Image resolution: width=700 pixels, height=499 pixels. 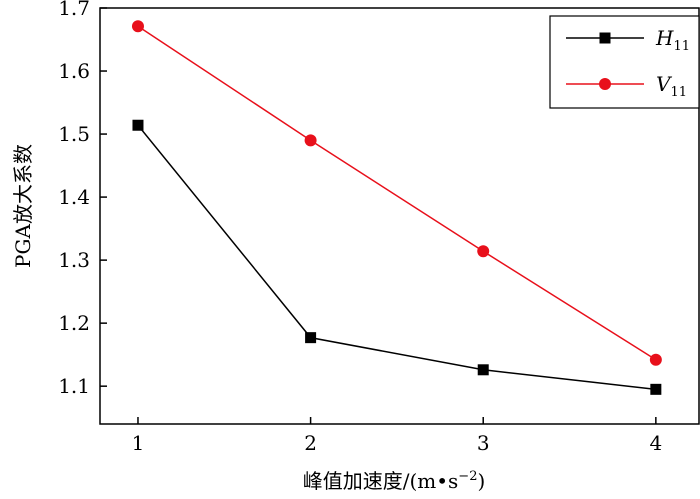 I want to click on legend-box, so click(x=624, y=62).